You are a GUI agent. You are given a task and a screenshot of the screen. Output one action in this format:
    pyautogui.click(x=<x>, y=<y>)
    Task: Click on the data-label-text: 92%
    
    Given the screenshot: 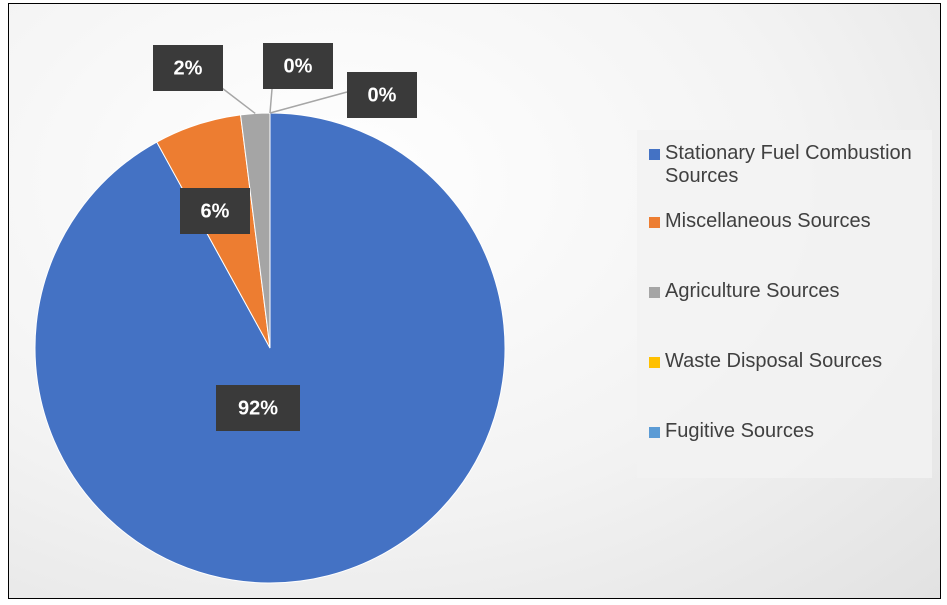 What is the action you would take?
    pyautogui.click(x=258, y=408)
    